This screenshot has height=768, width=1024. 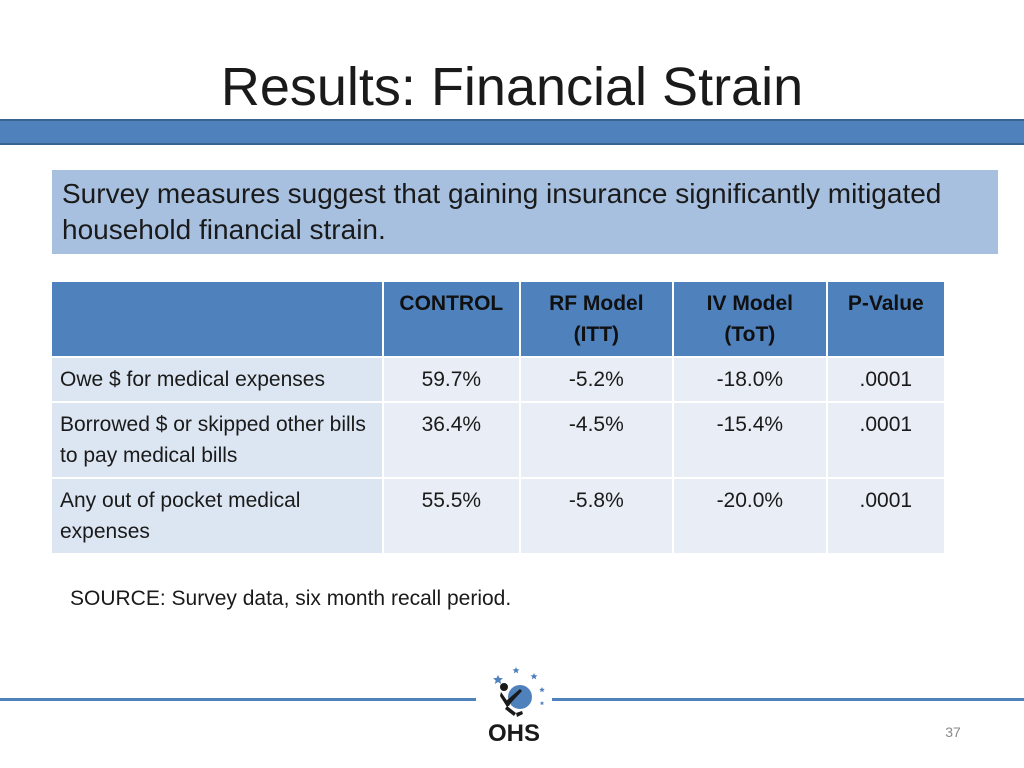 What do you see at coordinates (750, 515) in the screenshot?
I see `cell-iv: -20.0%` at bounding box center [750, 515].